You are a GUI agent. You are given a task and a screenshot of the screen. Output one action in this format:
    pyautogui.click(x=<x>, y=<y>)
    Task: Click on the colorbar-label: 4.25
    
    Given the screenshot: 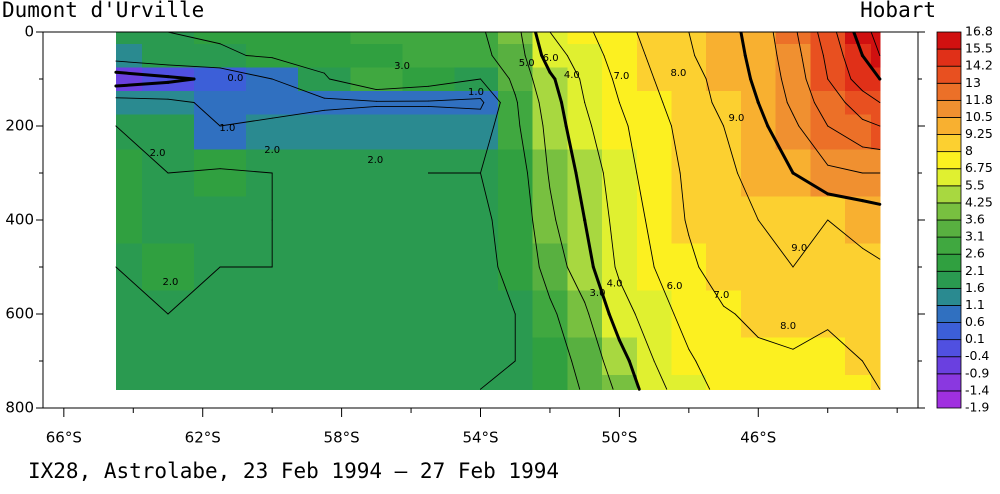 What is the action you would take?
    pyautogui.click(x=979, y=201)
    